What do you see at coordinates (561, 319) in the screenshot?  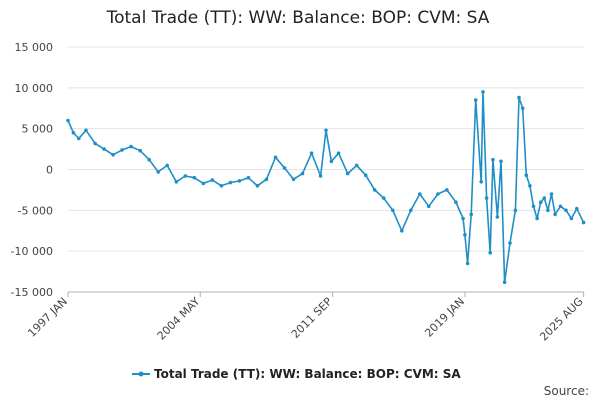 I see `x-tick-label: 2025 AUG` at bounding box center [561, 319].